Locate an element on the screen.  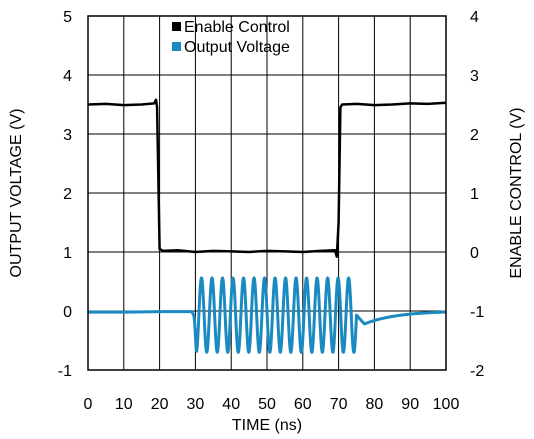
y-axis-title-right: ENABLE CONTROL (V) is located at coordinates (516, 193).